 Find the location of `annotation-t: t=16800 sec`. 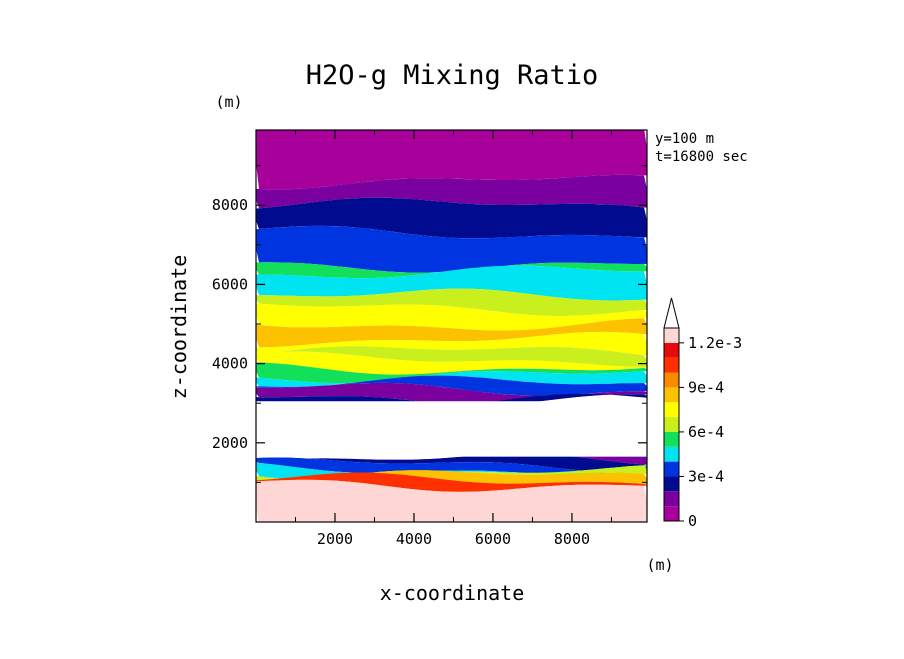

annotation-t: t=16800 sec is located at coordinates (701, 157).